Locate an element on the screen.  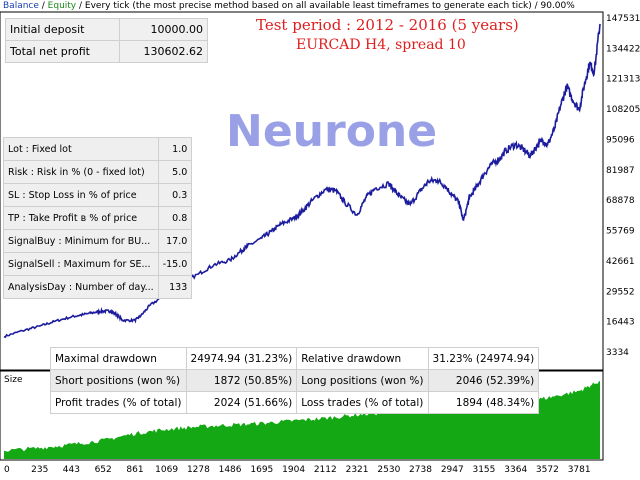
x-tick-label: 1904 is located at coordinates (293, 470).